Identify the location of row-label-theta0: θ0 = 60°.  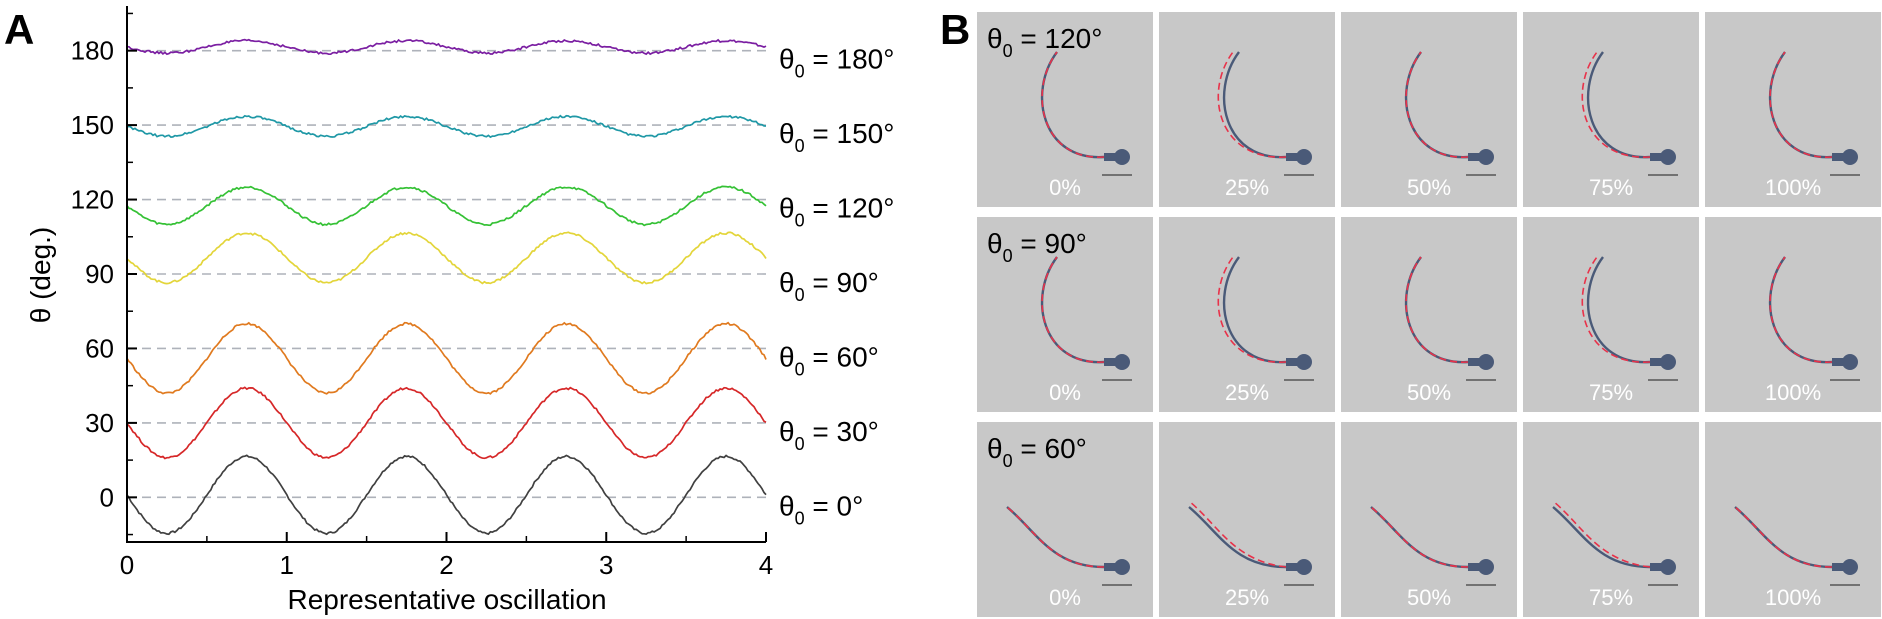
(1037, 452).